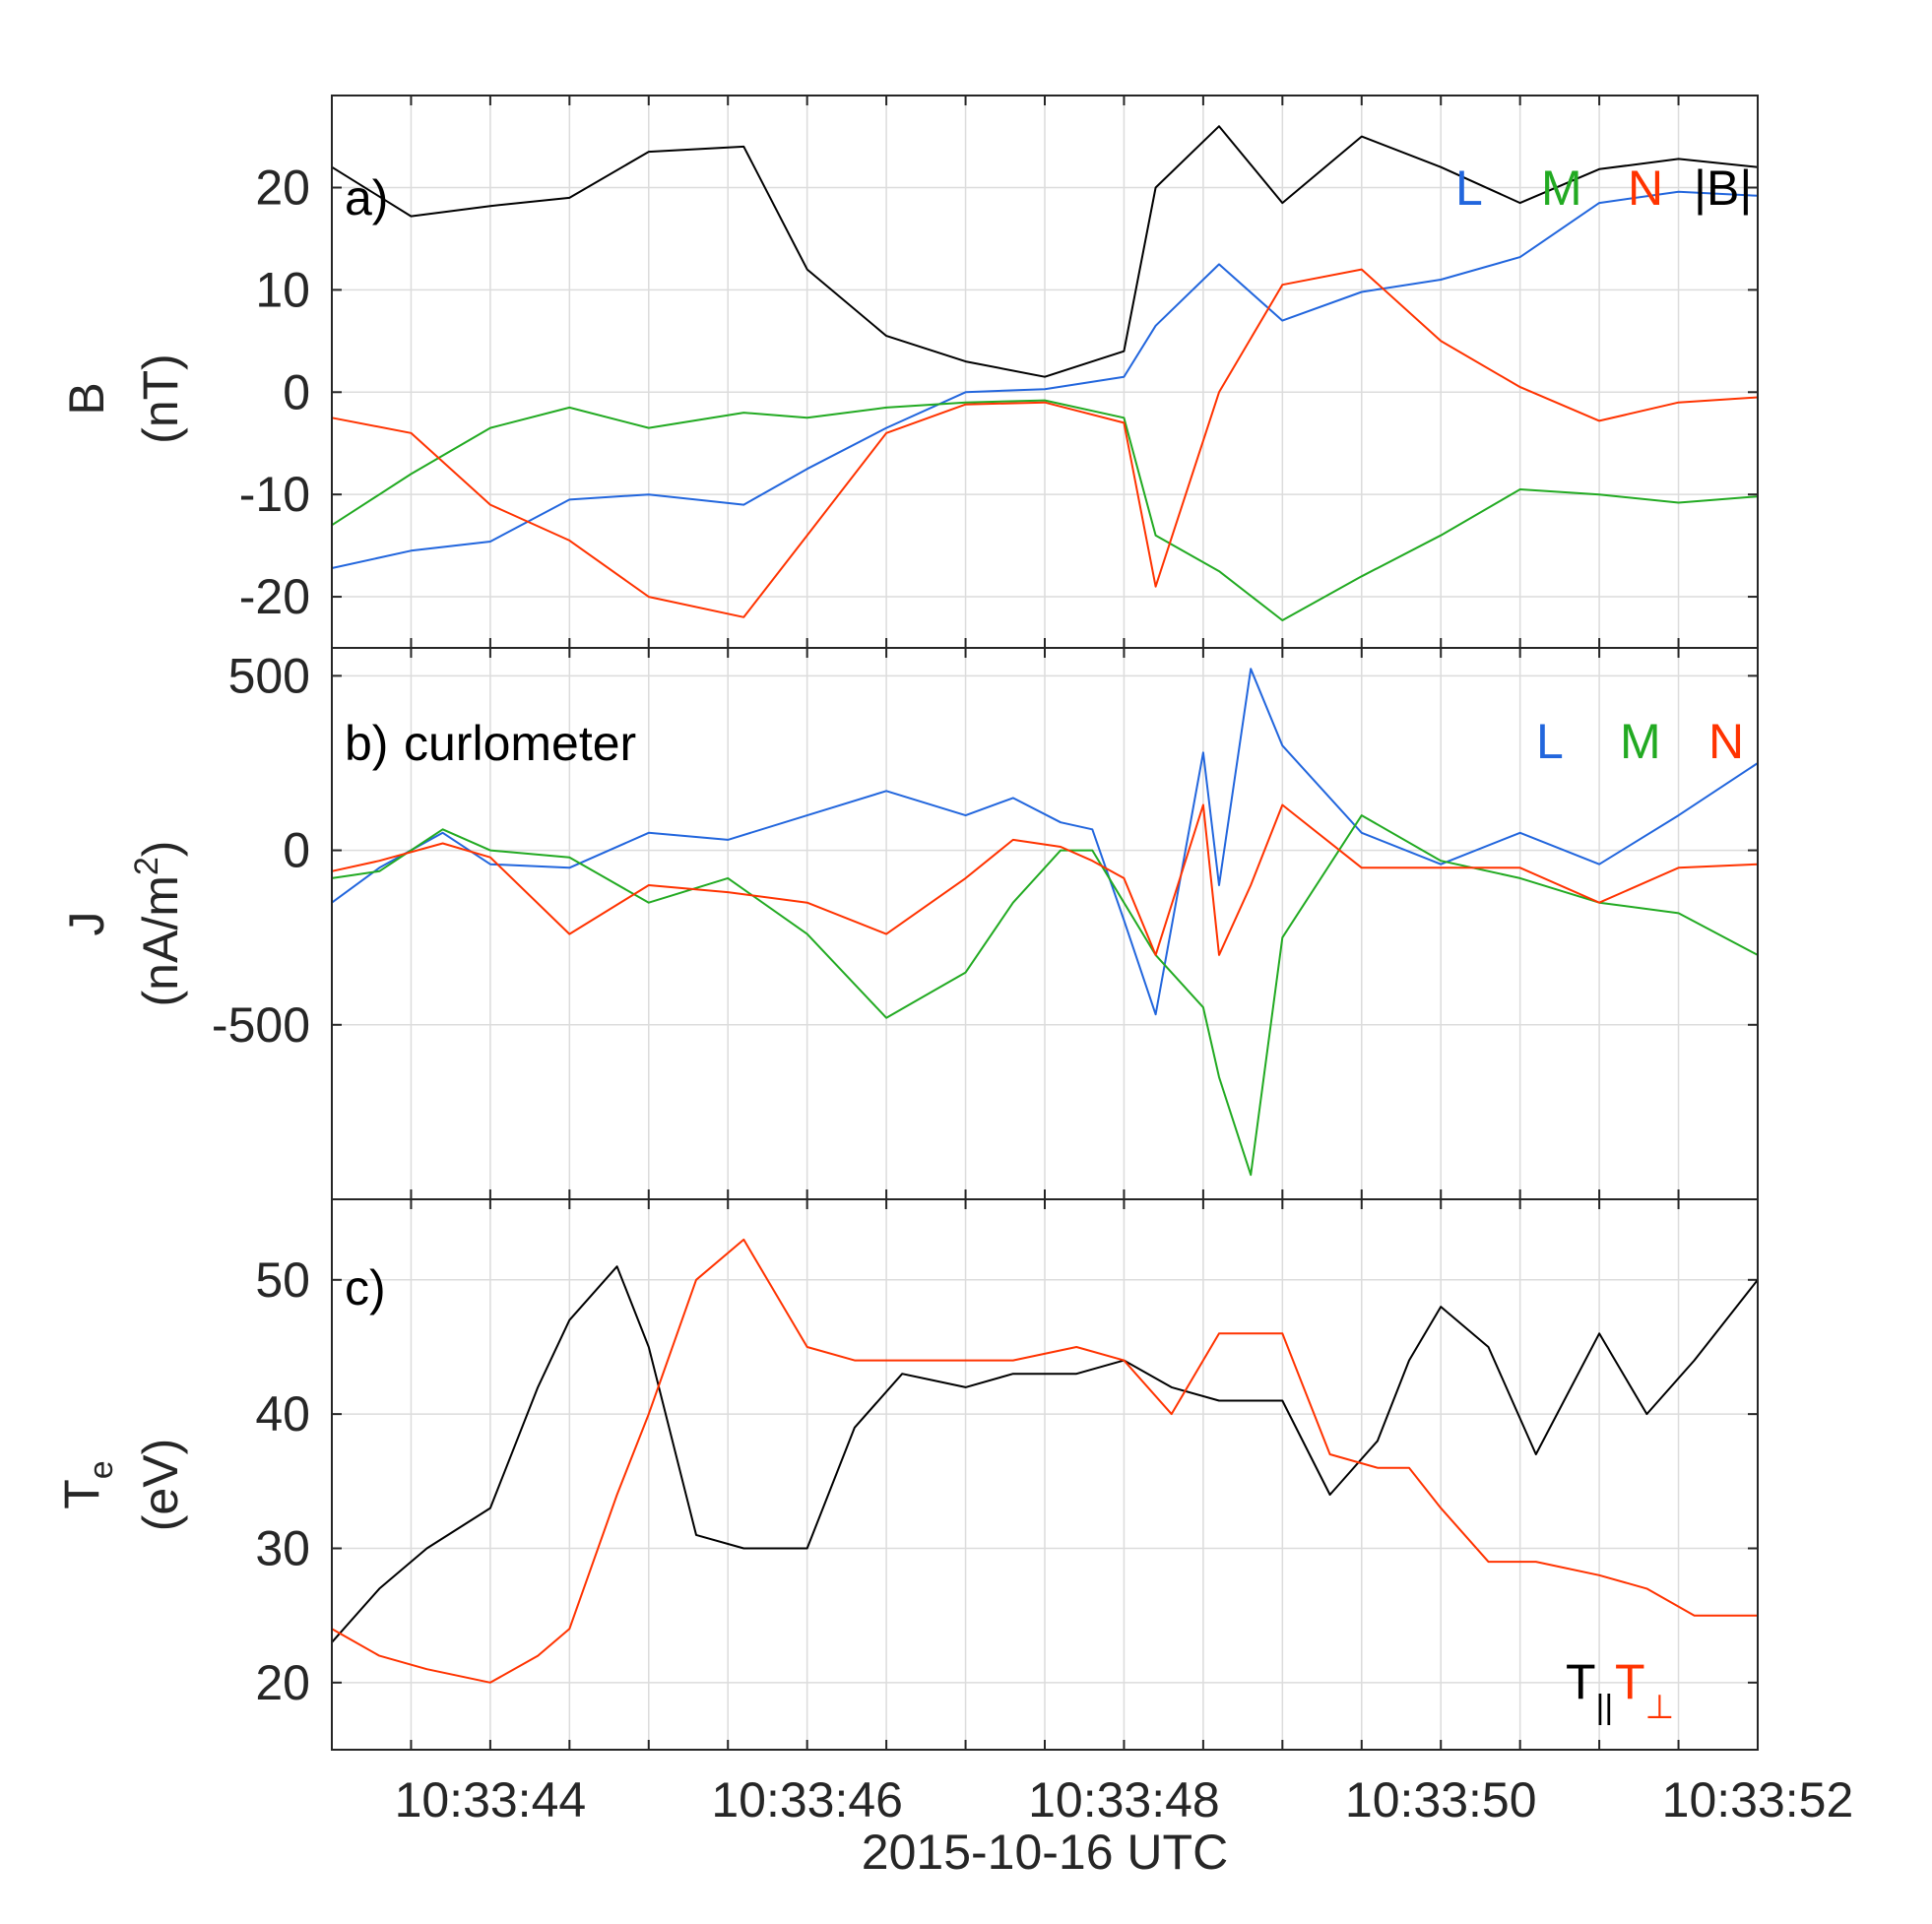 The image size is (1932, 1924). What do you see at coordinates (1561, 188) in the screenshot?
I see `panel-a-legend-m: M` at bounding box center [1561, 188].